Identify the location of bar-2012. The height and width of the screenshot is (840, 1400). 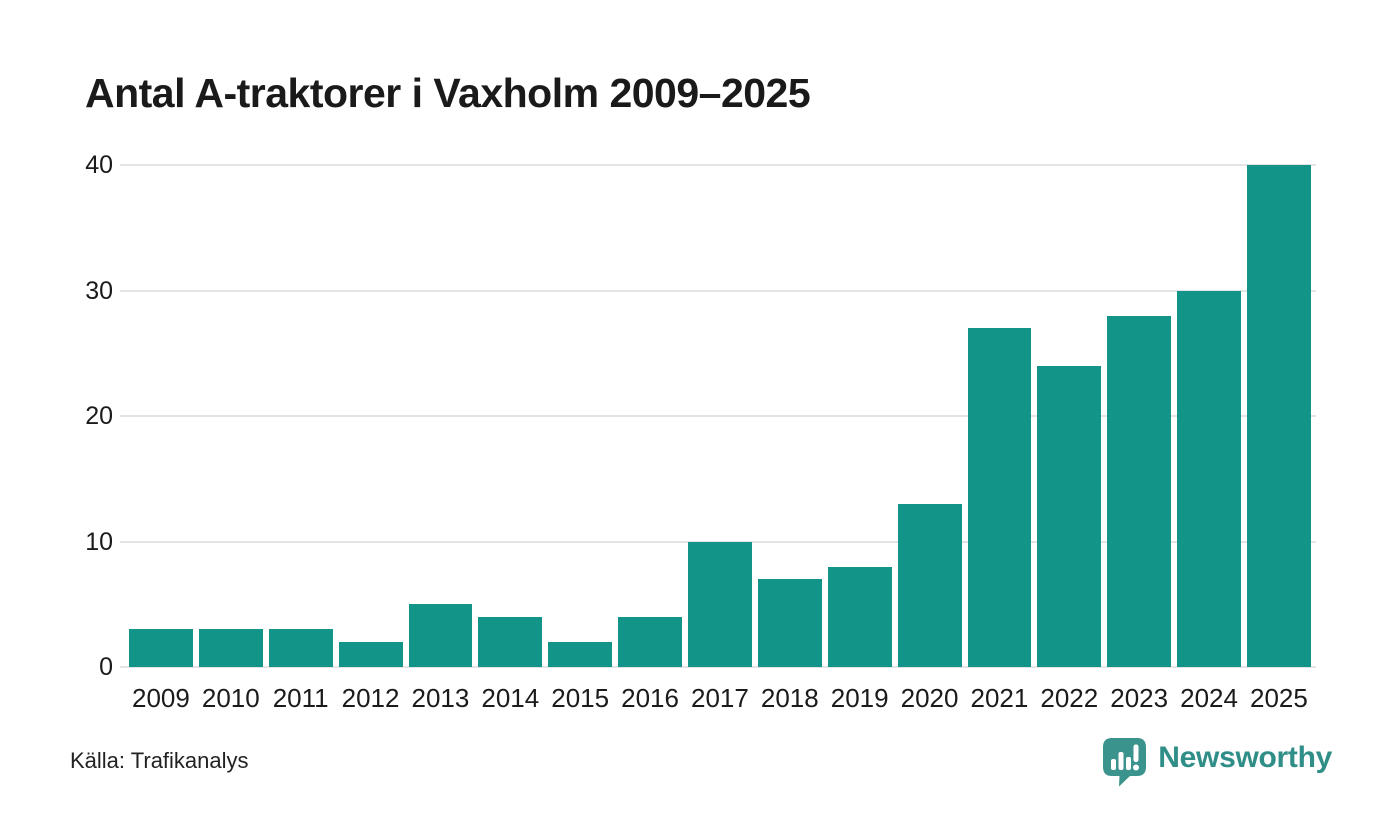
(370, 654).